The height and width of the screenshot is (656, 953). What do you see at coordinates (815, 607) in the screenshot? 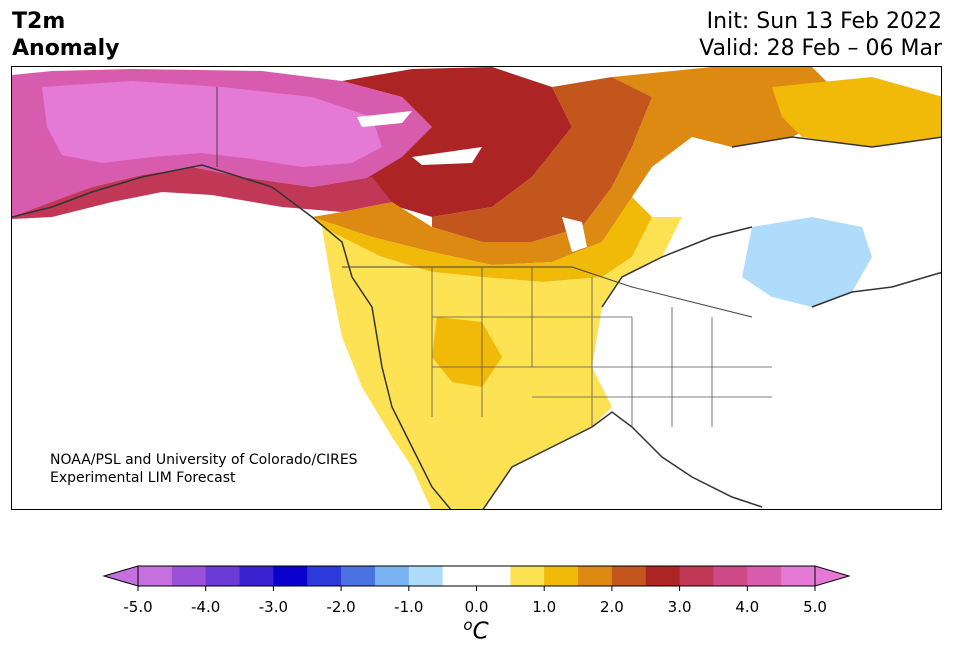
I see `colorbar-tick-label: 5.0` at bounding box center [815, 607].